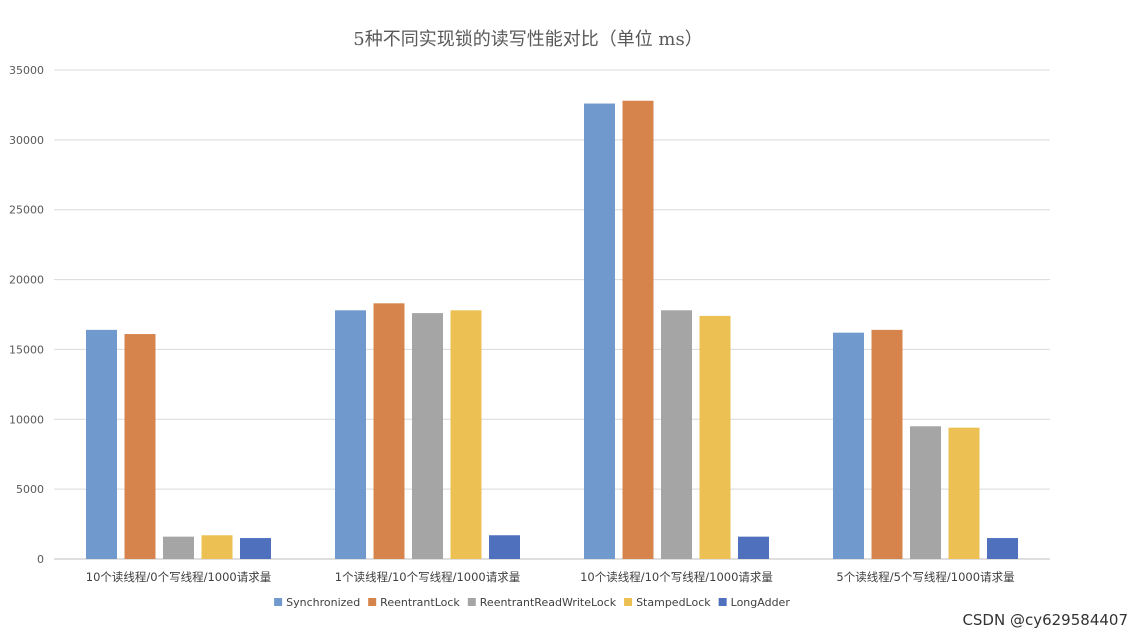 The width and height of the screenshot is (1144, 638). Describe the element at coordinates (26, 280) in the screenshot. I see `y-tick-label: 20000` at that location.